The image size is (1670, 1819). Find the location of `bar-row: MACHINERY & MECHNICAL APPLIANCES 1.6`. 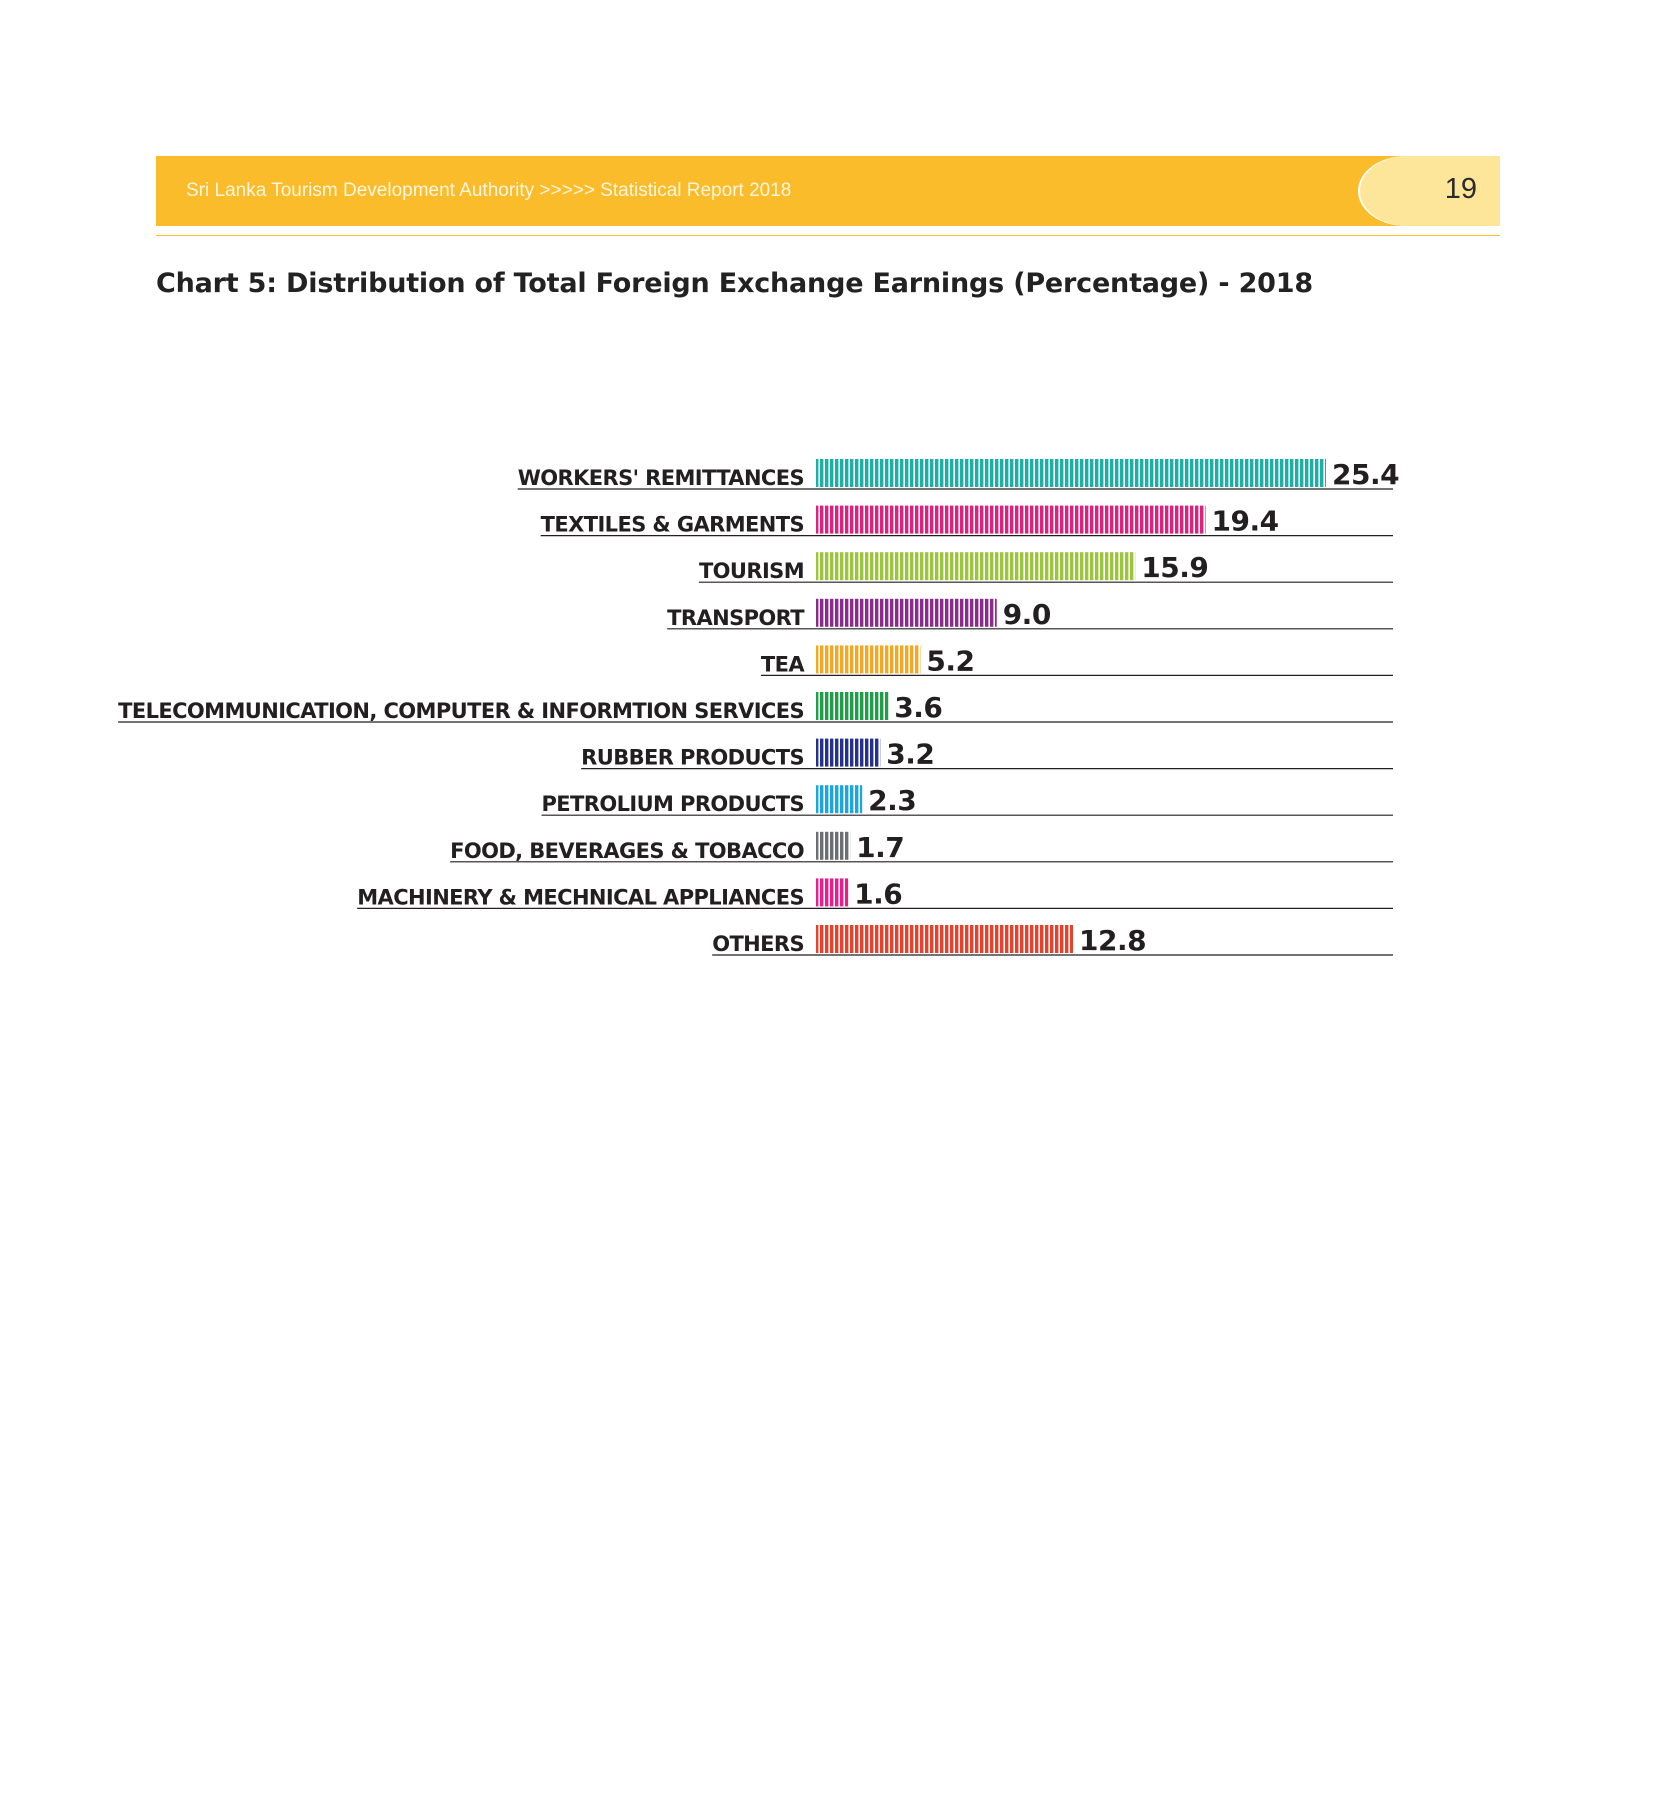

bar-row: MACHINERY & MECHNICAL APPLIANCES 1.6 is located at coordinates (875, 893).